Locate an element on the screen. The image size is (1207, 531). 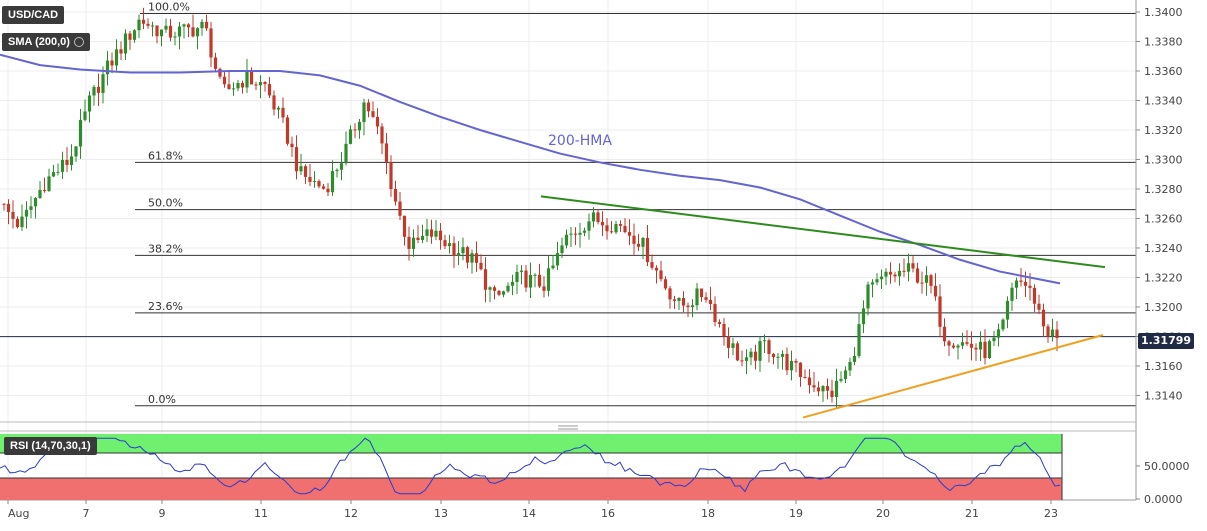
x-tick-label: 19 is located at coordinates (796, 513).